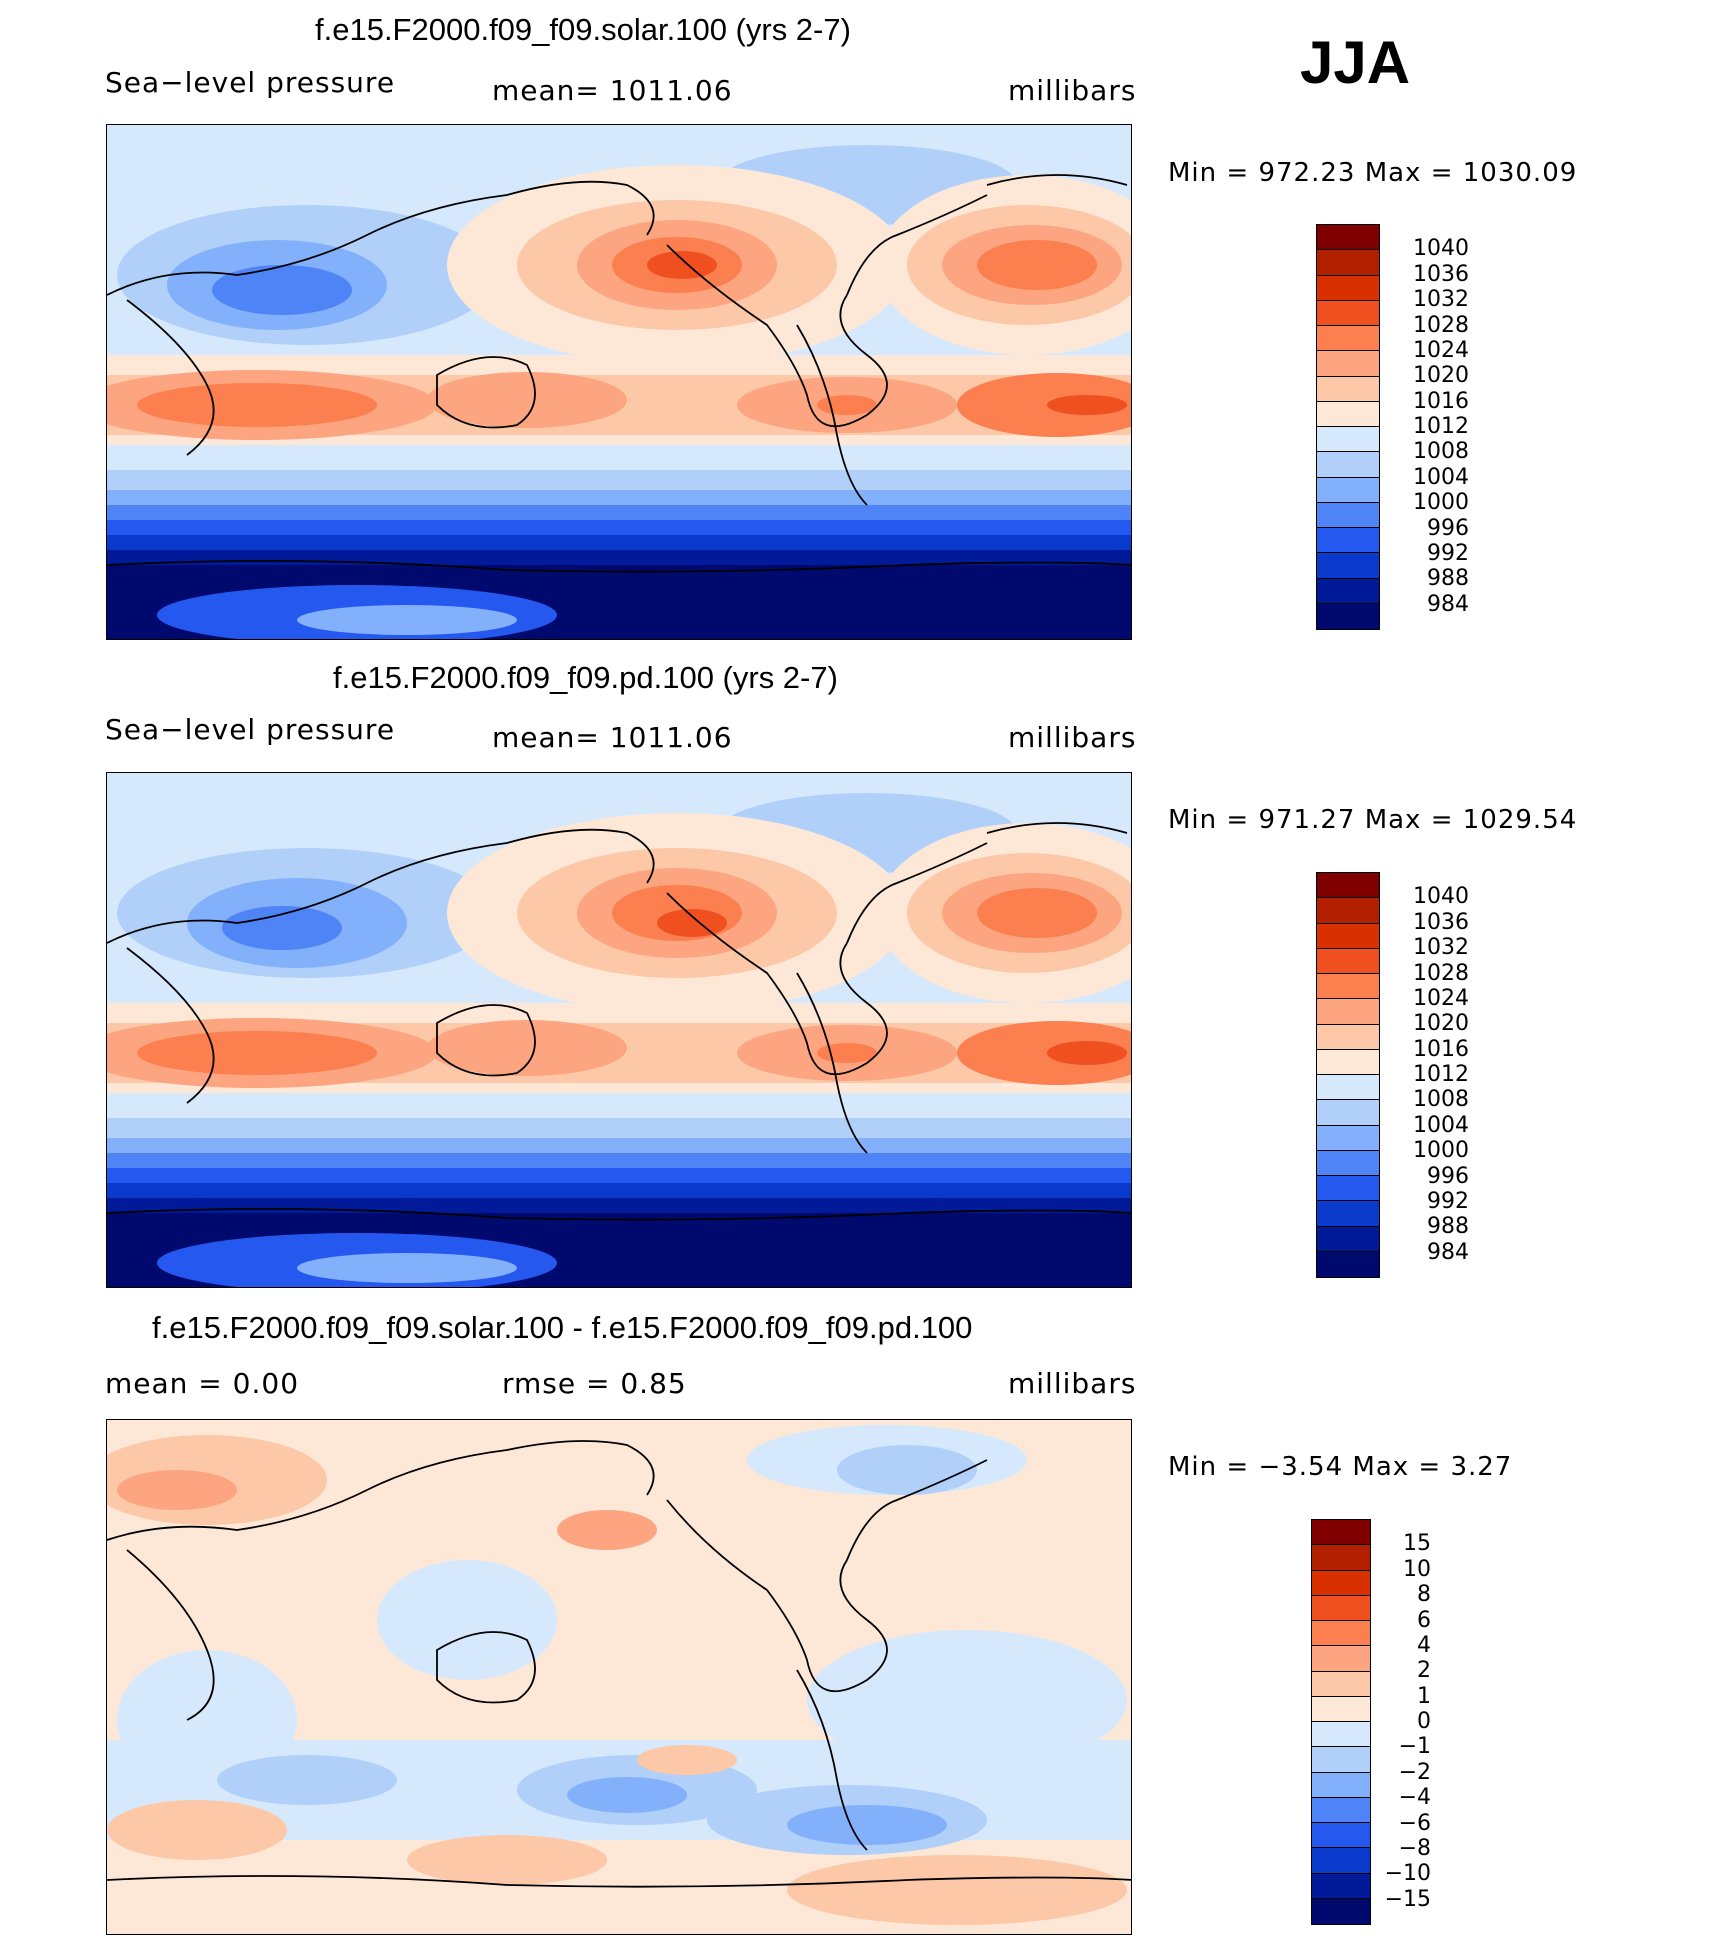  Describe the element at coordinates (585, 677) in the screenshot. I see `panel-title-pd: f.e15.F2000.f09_f09.pd.100 (yrs 2-7)` at that location.